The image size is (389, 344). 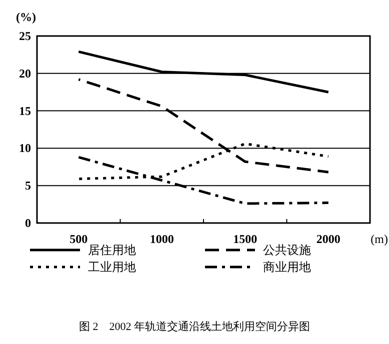 What do you see at coordinates (25, 36) in the screenshot?
I see `y-tick-label: 25` at bounding box center [25, 36].